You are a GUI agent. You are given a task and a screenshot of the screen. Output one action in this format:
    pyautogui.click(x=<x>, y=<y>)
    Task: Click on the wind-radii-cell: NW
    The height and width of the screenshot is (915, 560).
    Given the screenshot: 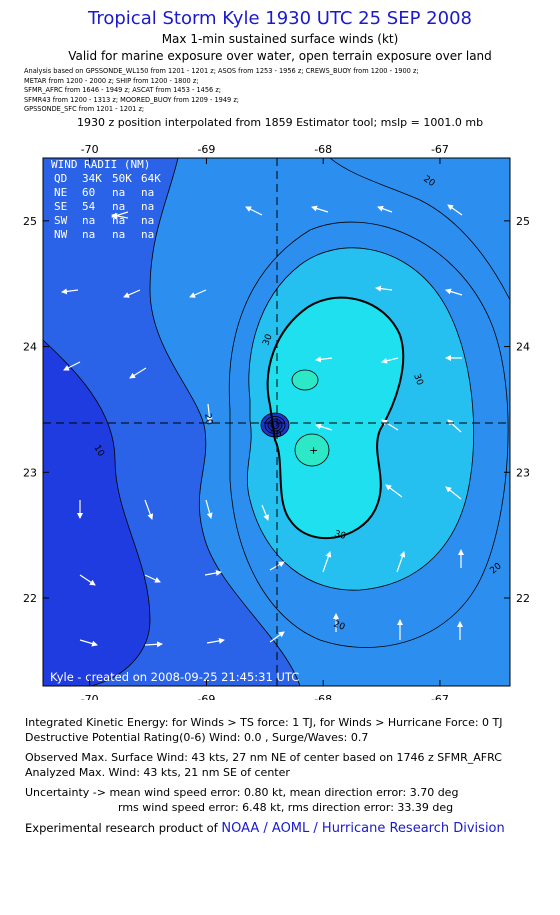 What is the action you would take?
    pyautogui.click(x=61, y=234)
    